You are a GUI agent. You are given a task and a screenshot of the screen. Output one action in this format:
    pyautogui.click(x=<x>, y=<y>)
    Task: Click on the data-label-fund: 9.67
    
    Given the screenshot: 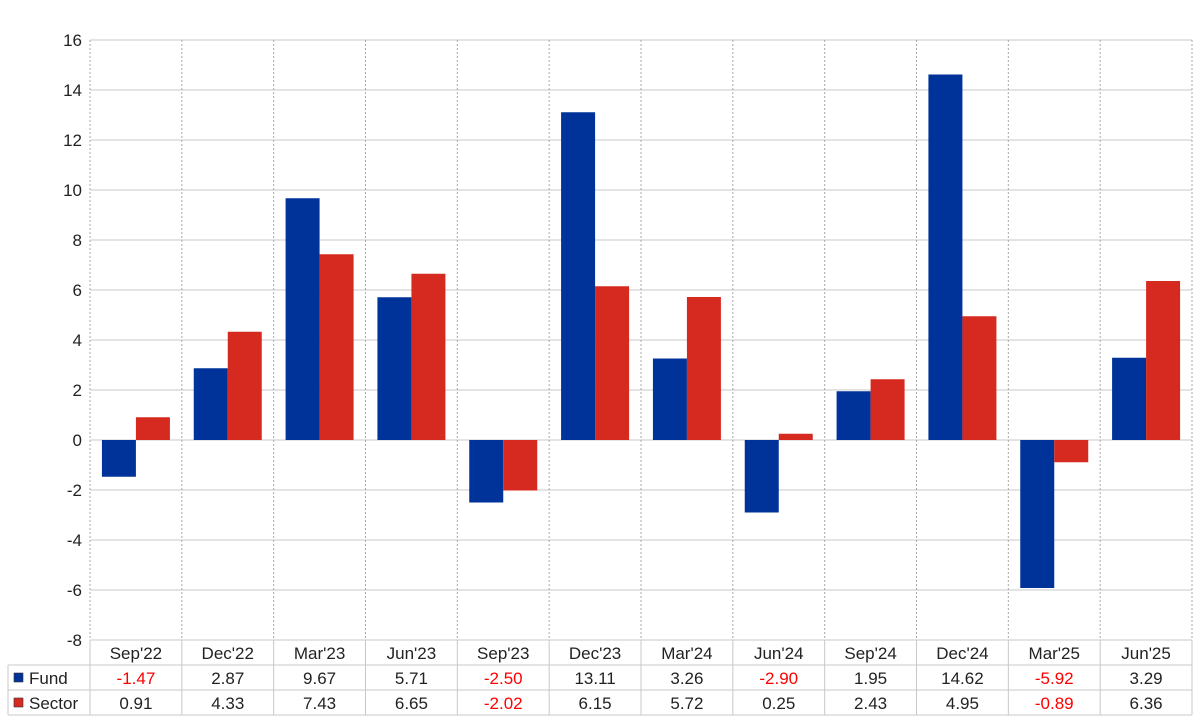 What is the action you would take?
    pyautogui.click(x=319, y=678)
    